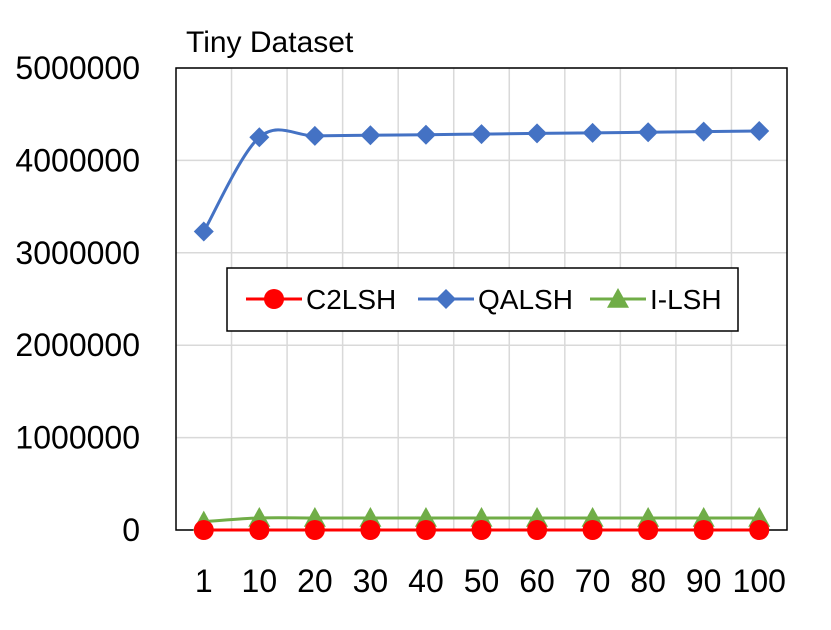  Describe the element at coordinates (315, 581) in the screenshot. I see `x-tick-label: 20` at that location.